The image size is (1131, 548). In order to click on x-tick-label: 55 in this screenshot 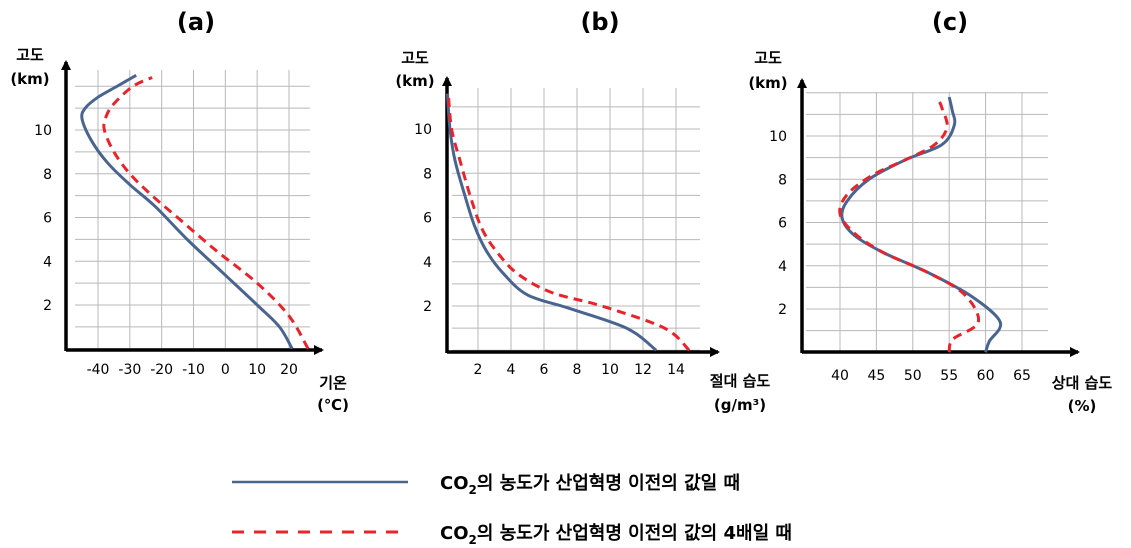, I will do `click(949, 376)`.